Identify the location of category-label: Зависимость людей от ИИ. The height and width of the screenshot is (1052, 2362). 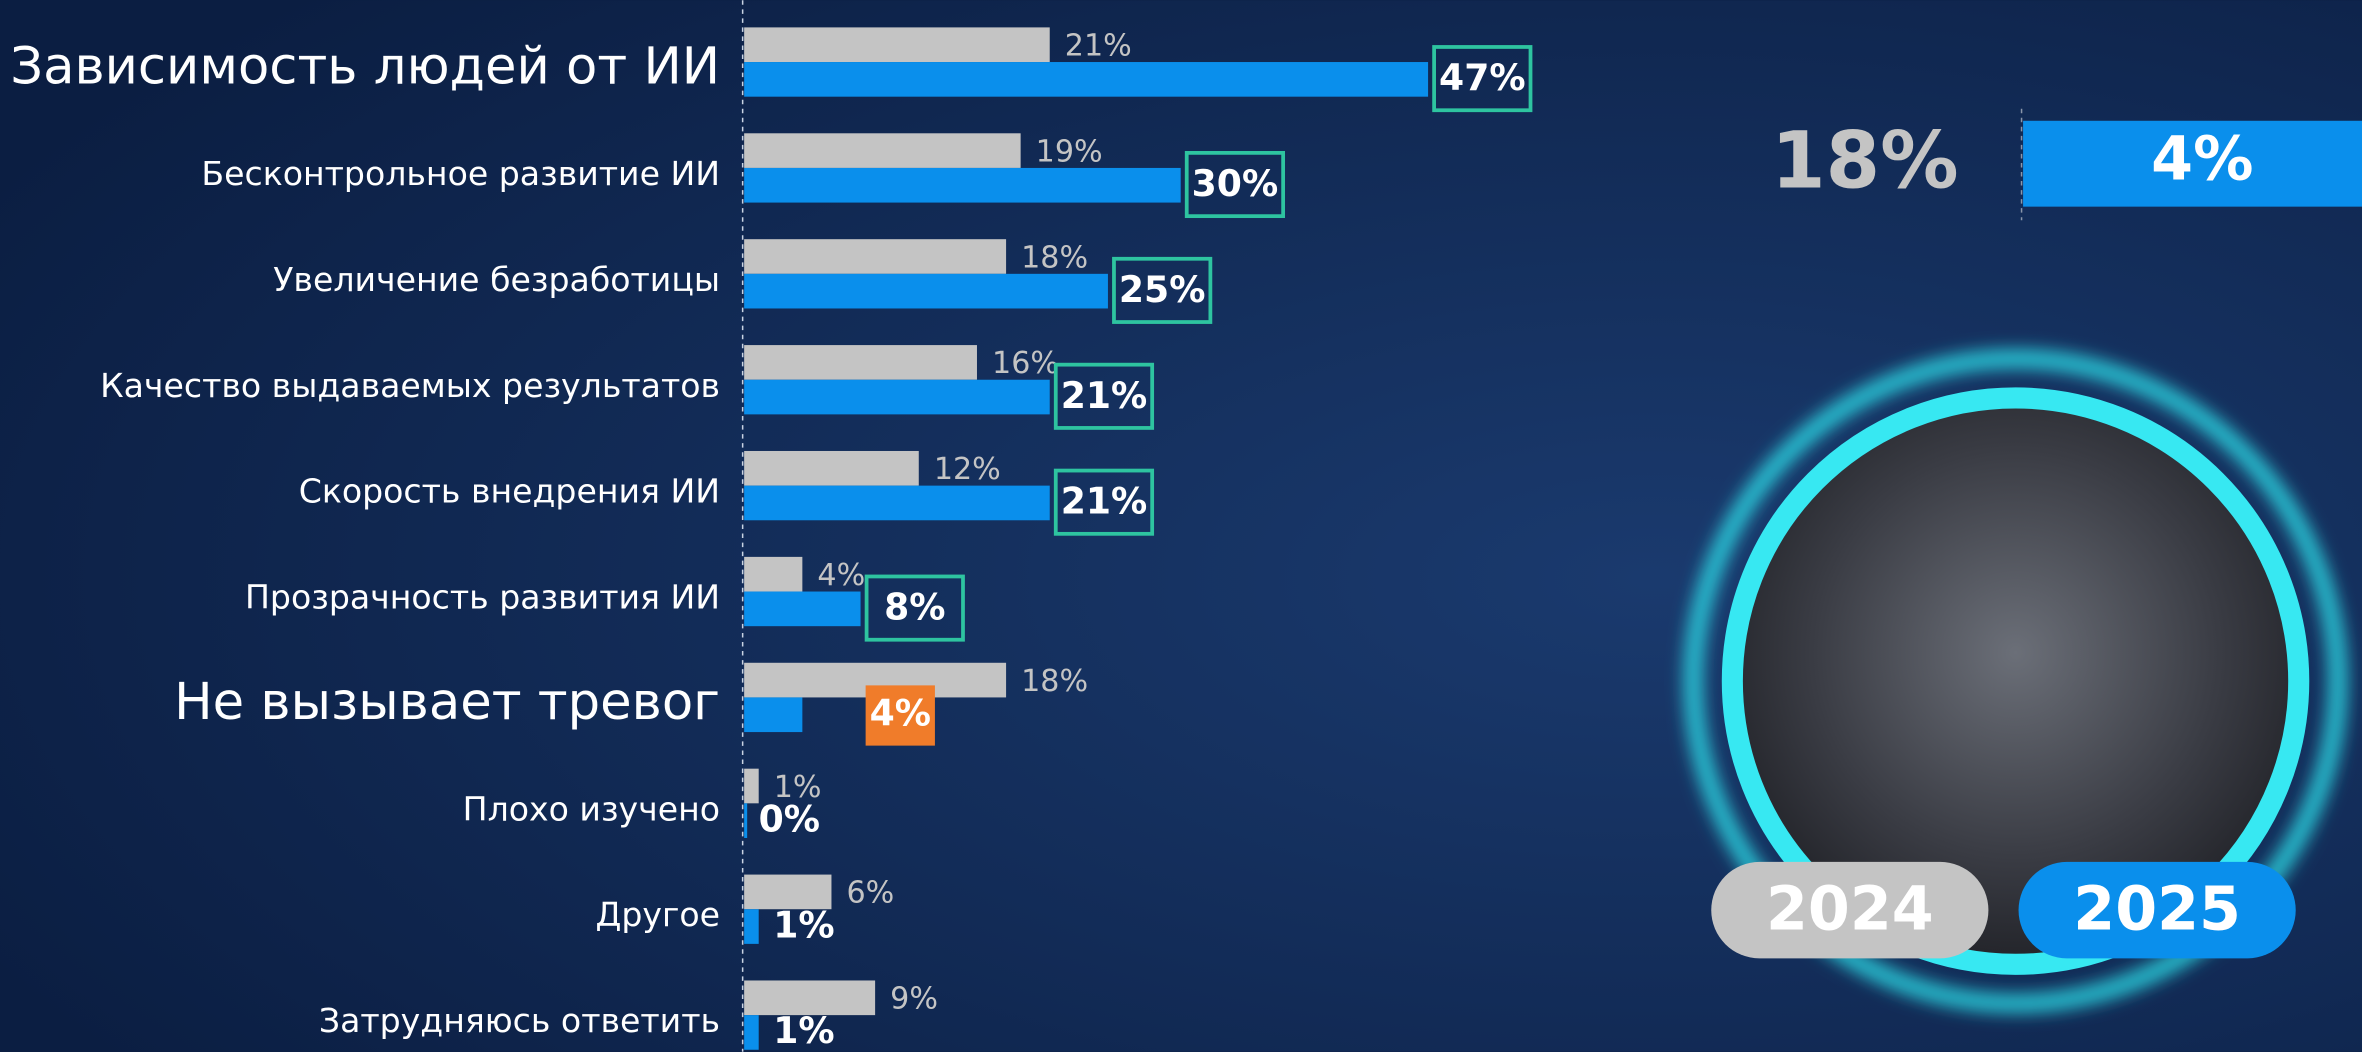
(365, 67).